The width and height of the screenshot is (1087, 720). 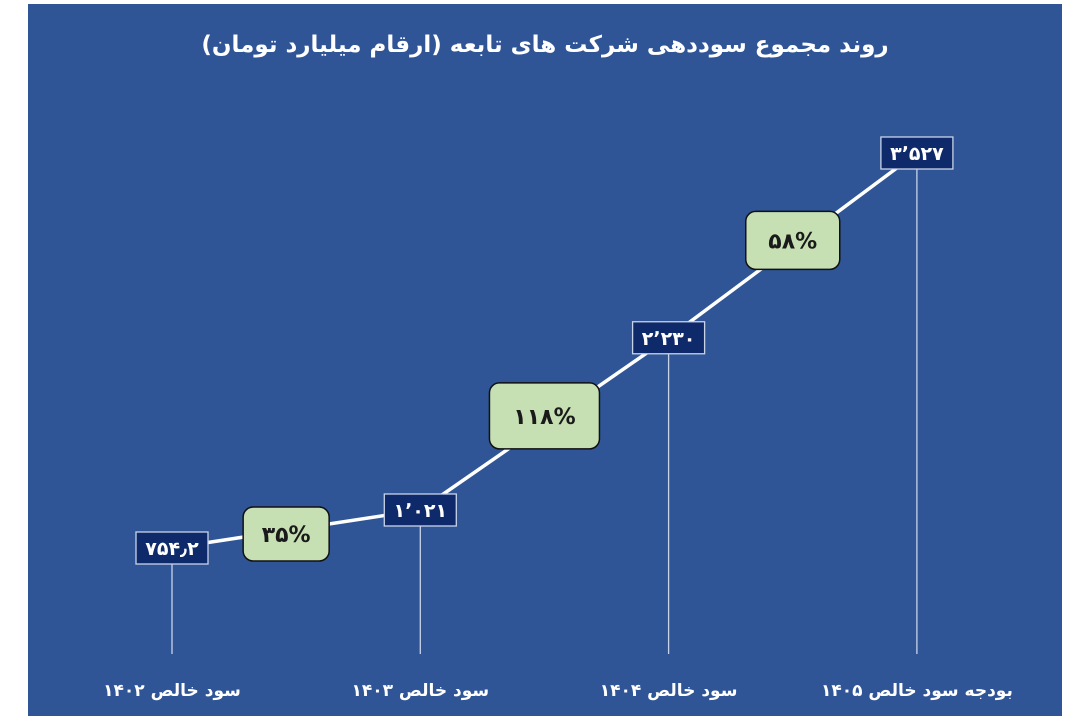 I want to click on data-label: ۲٬۲۳۰, so click(x=669, y=339).